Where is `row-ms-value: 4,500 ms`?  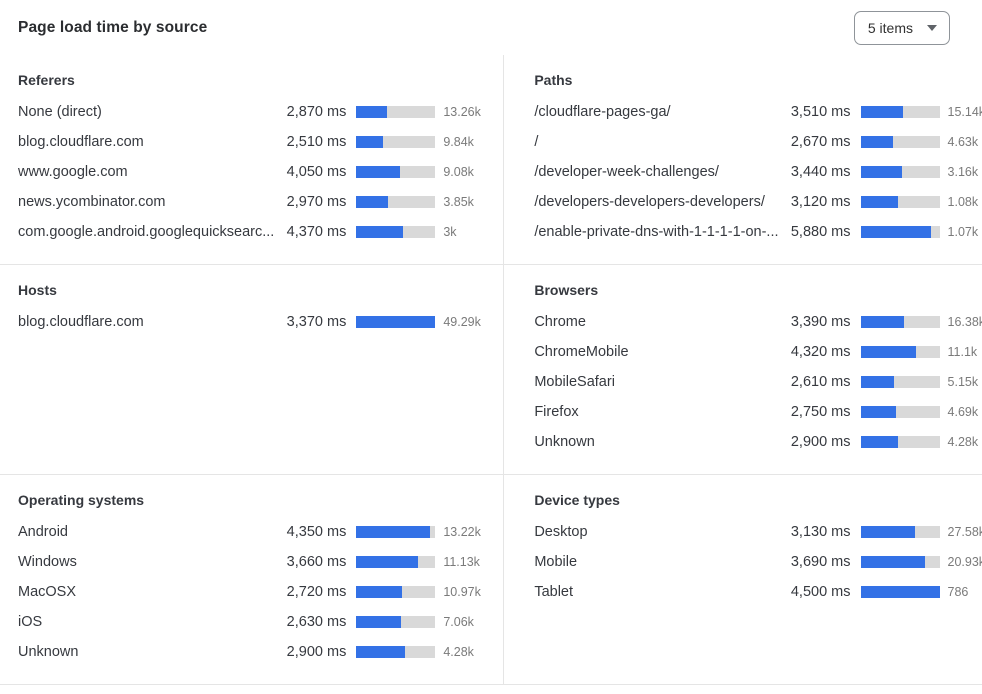 row-ms-value: 4,500 ms is located at coordinates (820, 592).